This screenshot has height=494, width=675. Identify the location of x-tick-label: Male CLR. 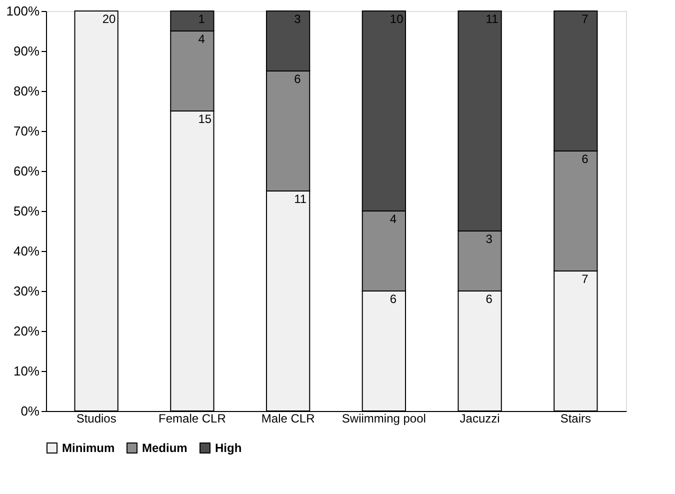
(288, 419).